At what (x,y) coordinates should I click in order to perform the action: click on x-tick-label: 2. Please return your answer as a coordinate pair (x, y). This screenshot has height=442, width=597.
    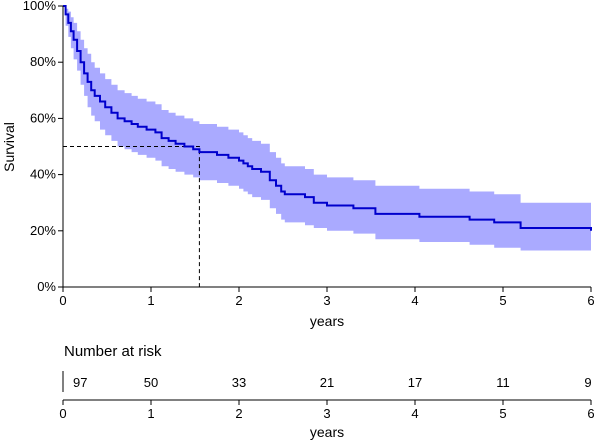
    Looking at the image, I should click on (238, 300).